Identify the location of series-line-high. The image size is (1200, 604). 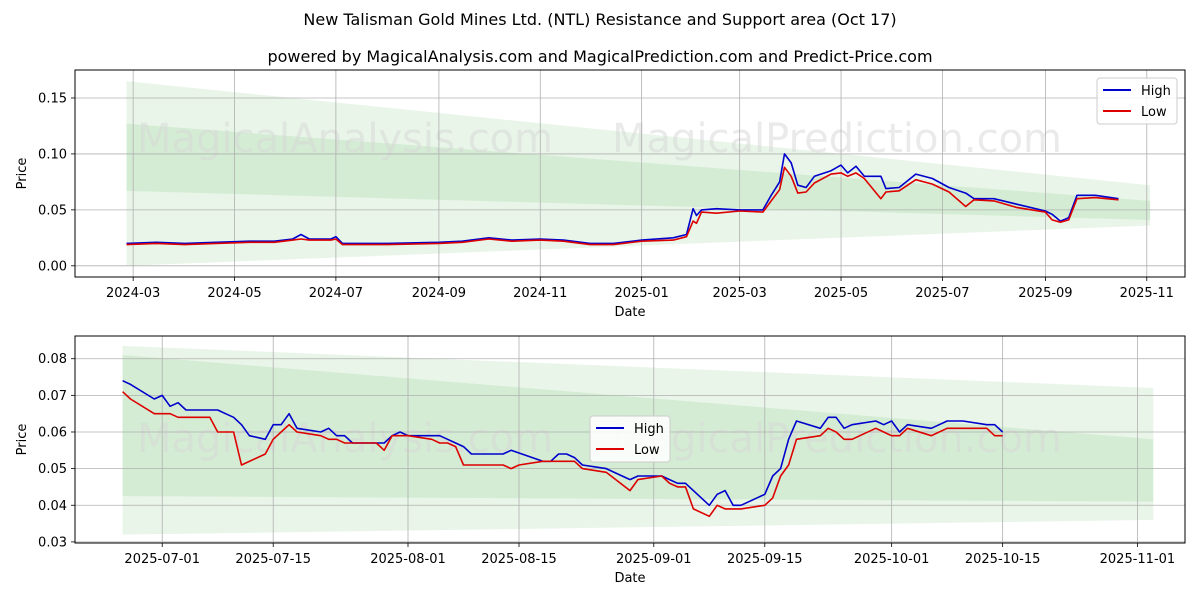
(622, 199).